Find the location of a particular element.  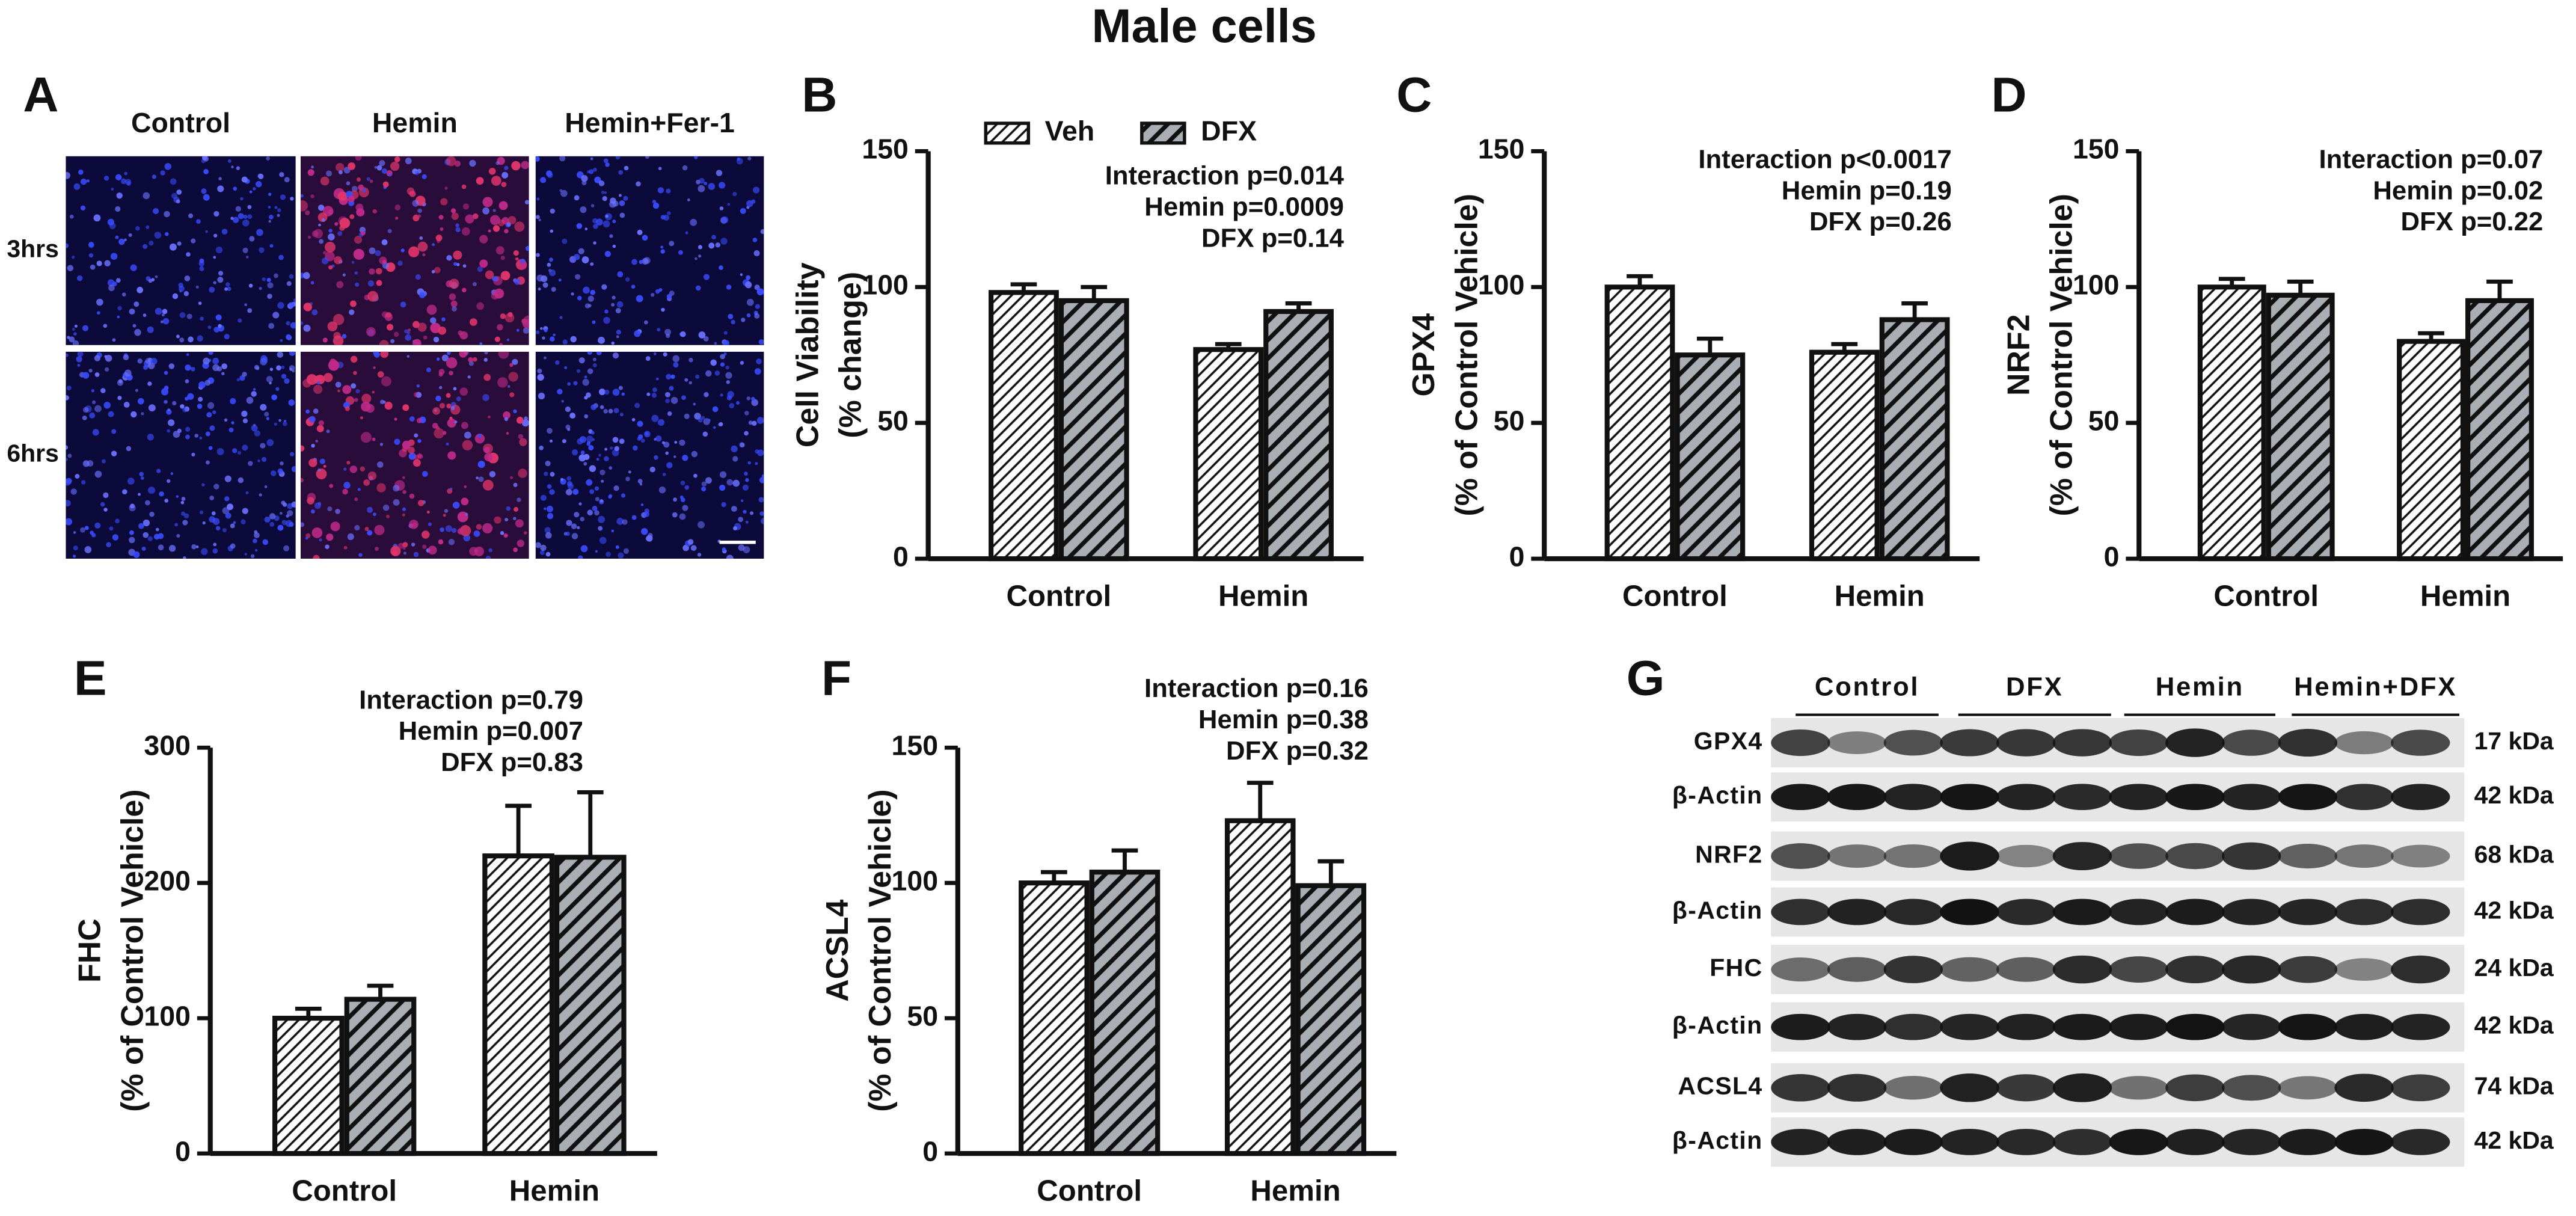

blot-size: 74 kDa is located at coordinates (2514, 1086).